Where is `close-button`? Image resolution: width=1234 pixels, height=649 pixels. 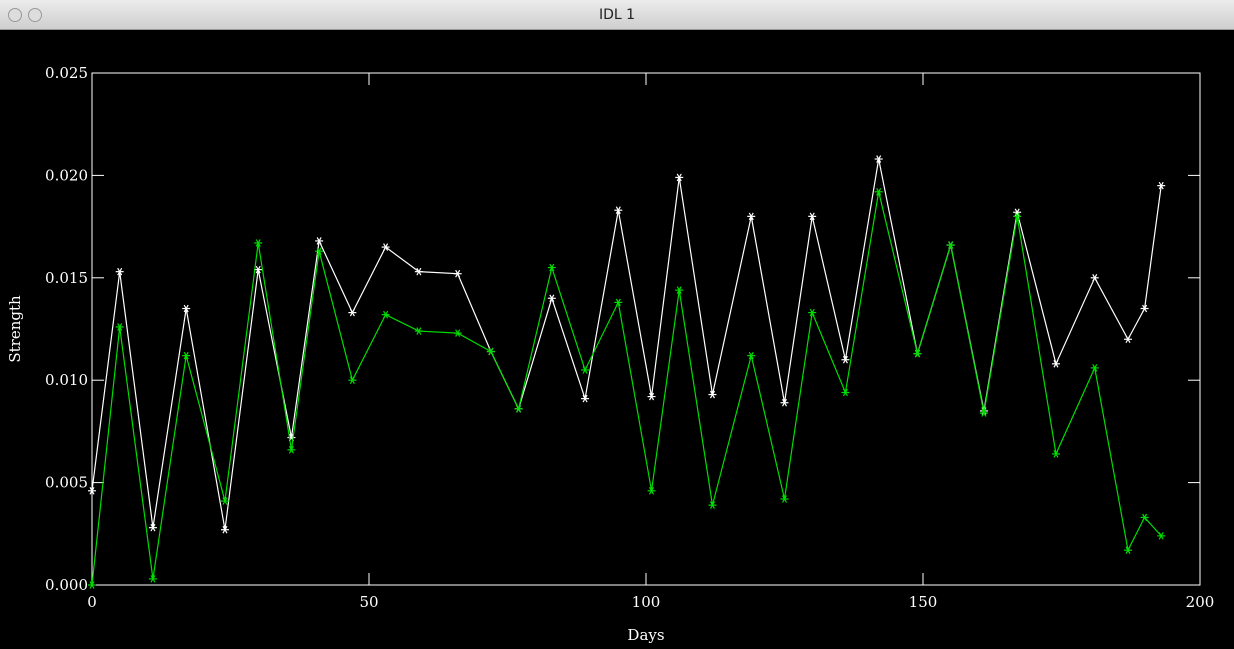 close-button is located at coordinates (15, 15).